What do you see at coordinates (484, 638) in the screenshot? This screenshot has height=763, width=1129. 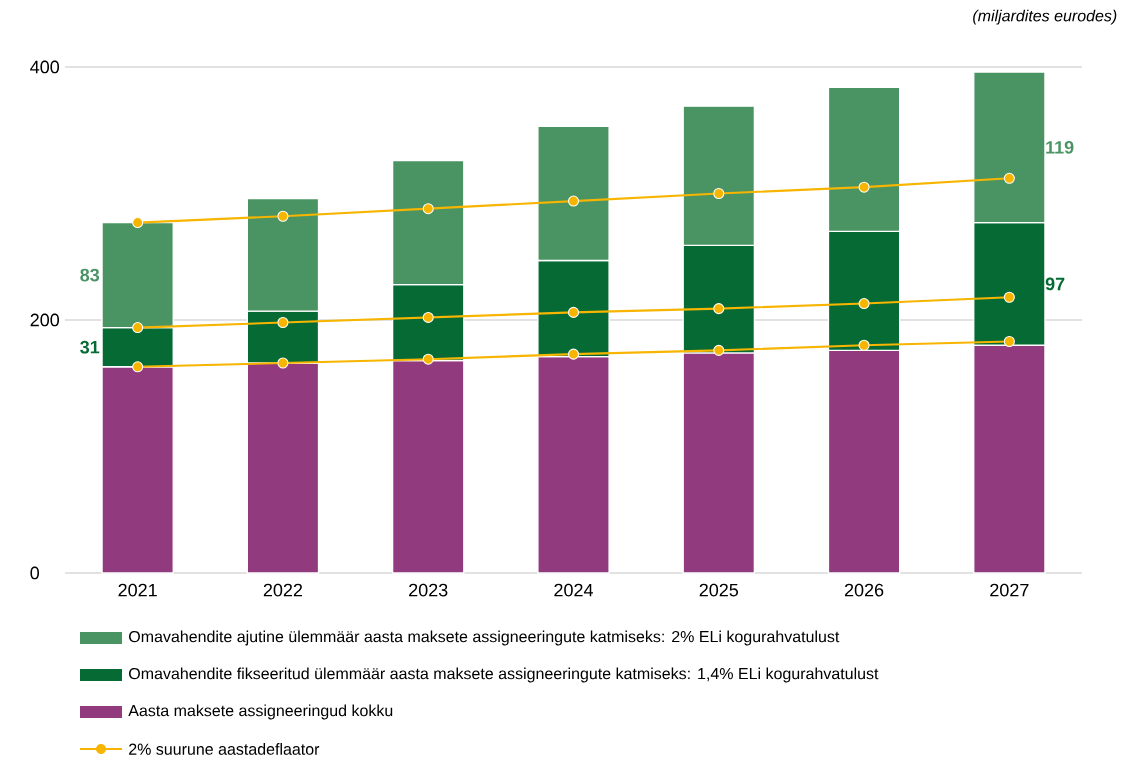 I see `legend-label: Omavahendite ajutine ülemmäär aasta maksete assigneeringute katmiseks: 2% ELi kogurahvatulust` at bounding box center [484, 638].